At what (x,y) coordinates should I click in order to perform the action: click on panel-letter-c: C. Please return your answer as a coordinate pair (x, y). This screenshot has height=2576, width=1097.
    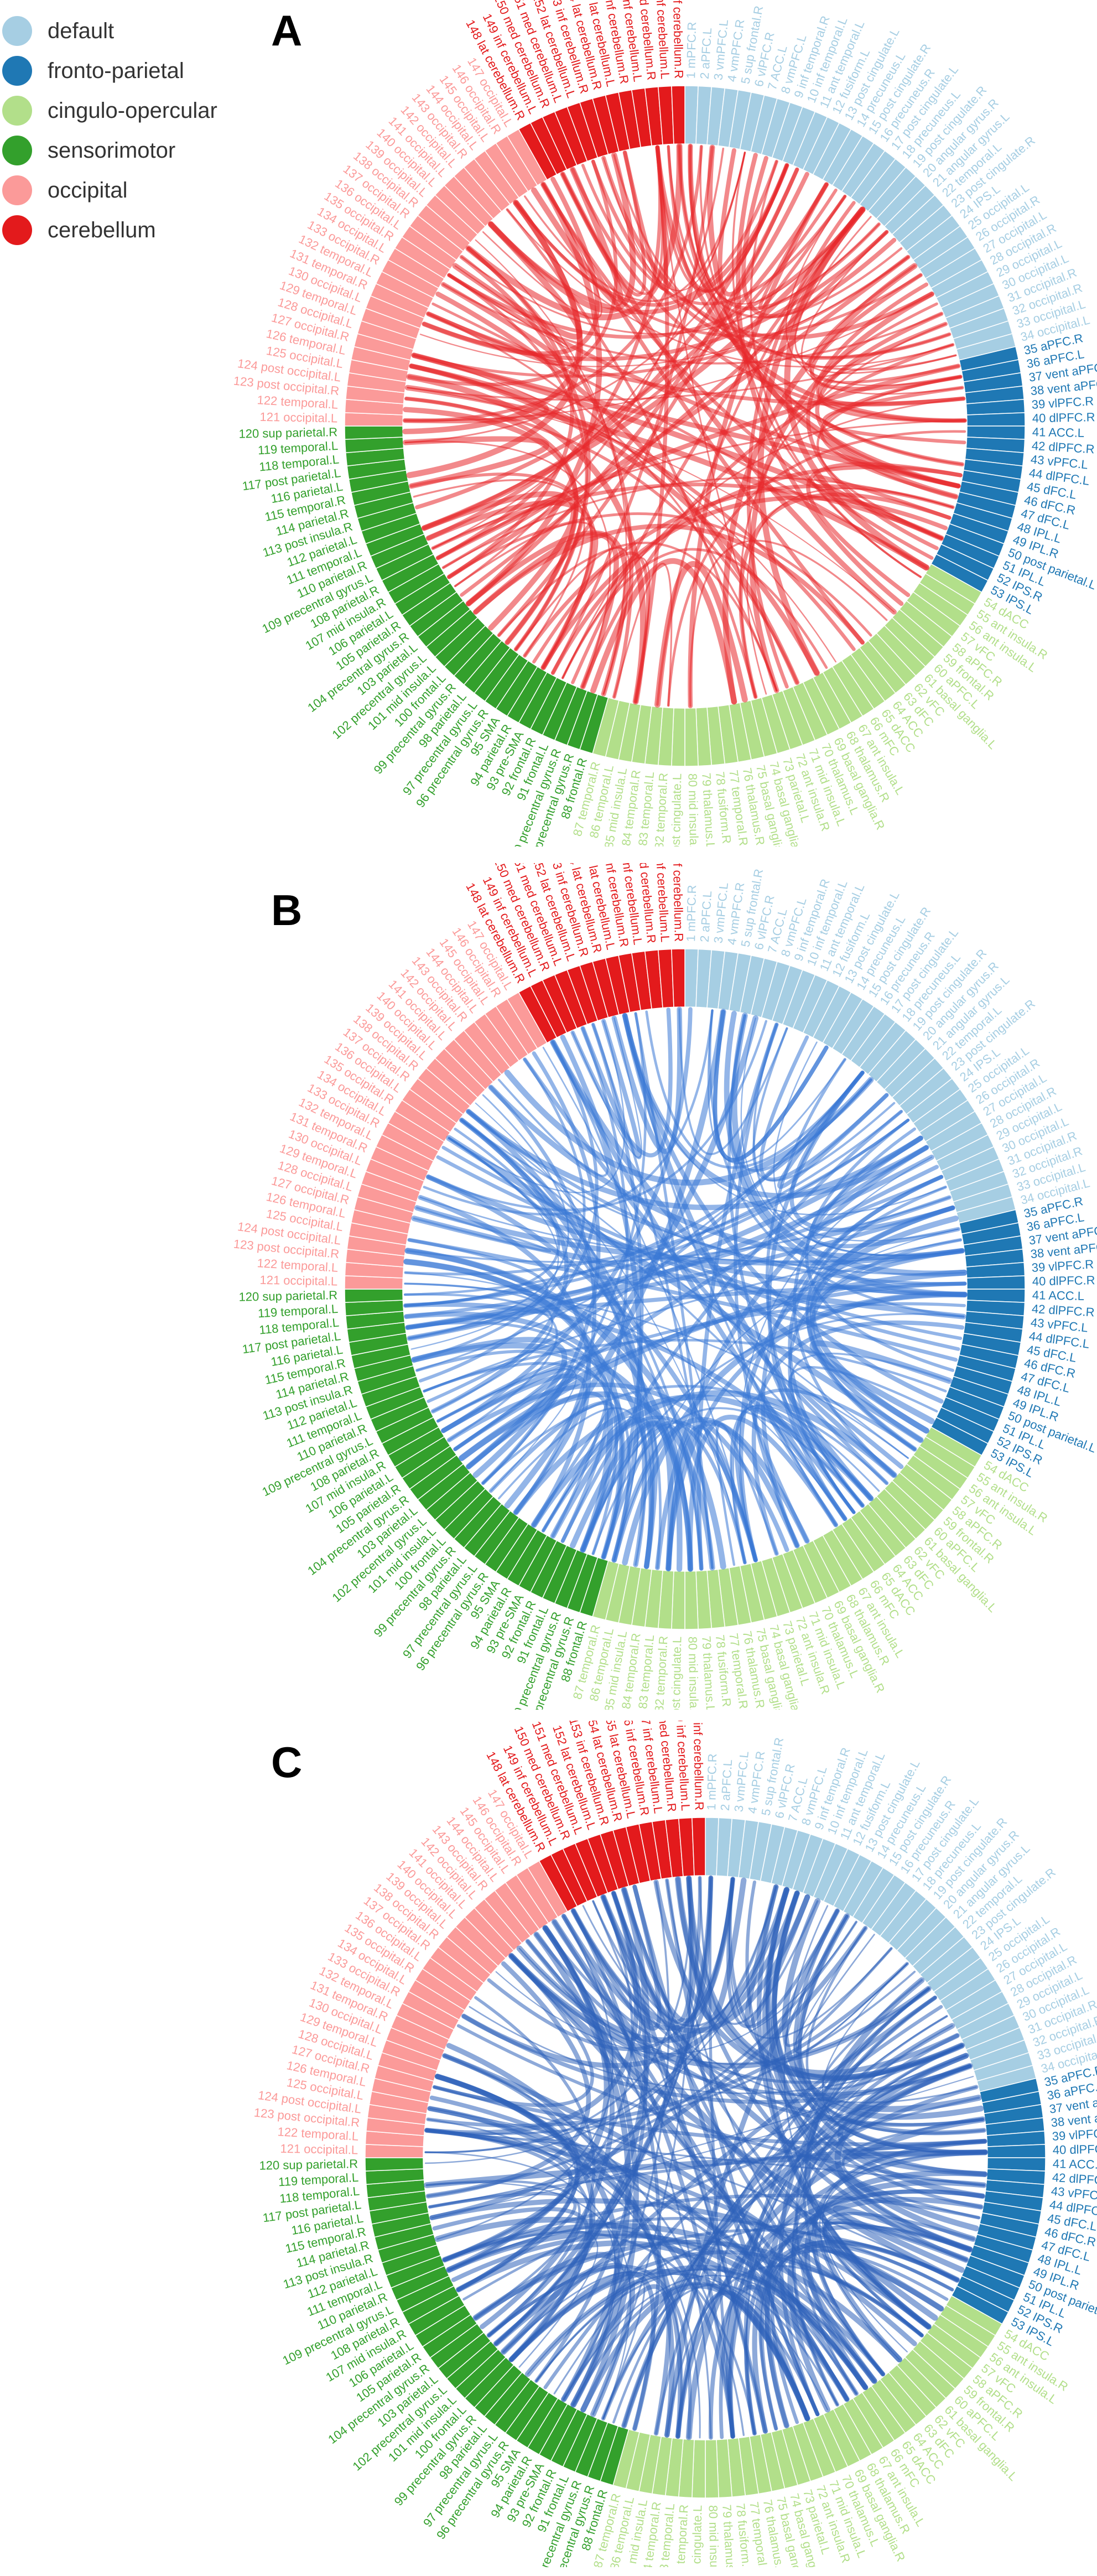
    Looking at the image, I should click on (287, 1762).